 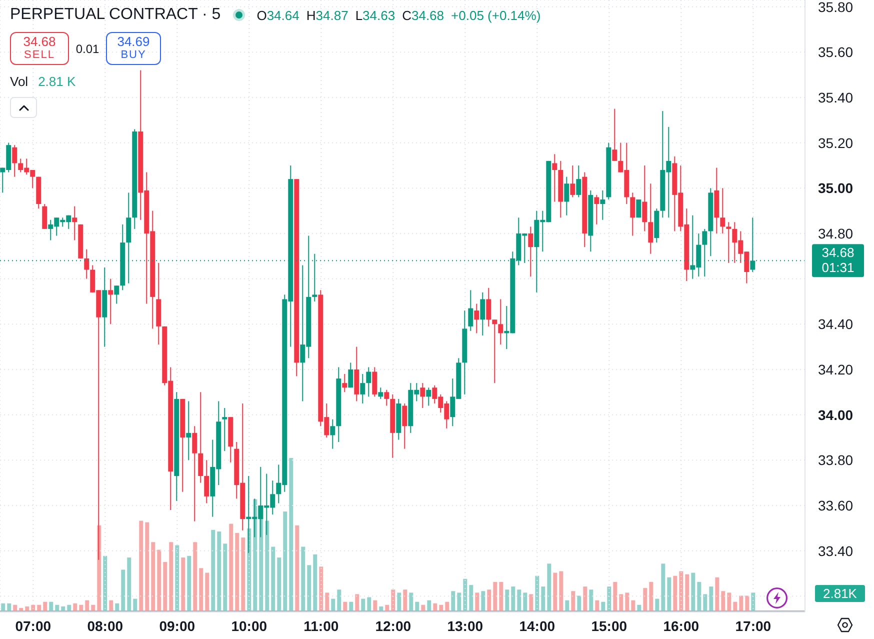 I want to click on sell-button: 34.68 SELL, so click(x=39, y=48).